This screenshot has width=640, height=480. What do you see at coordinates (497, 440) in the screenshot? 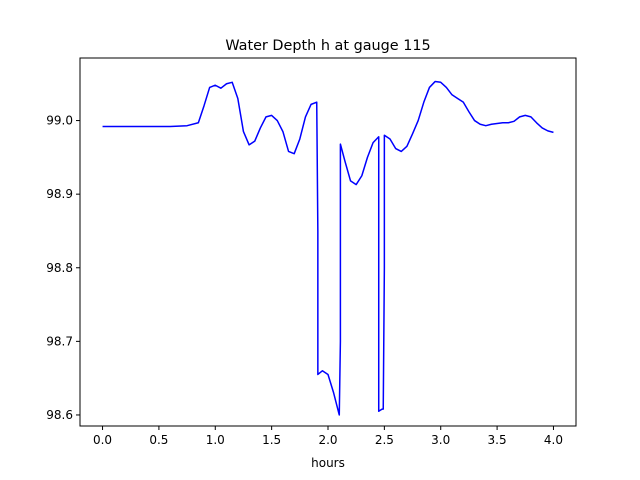
I see `x-tick-label: 3.5` at bounding box center [497, 440].